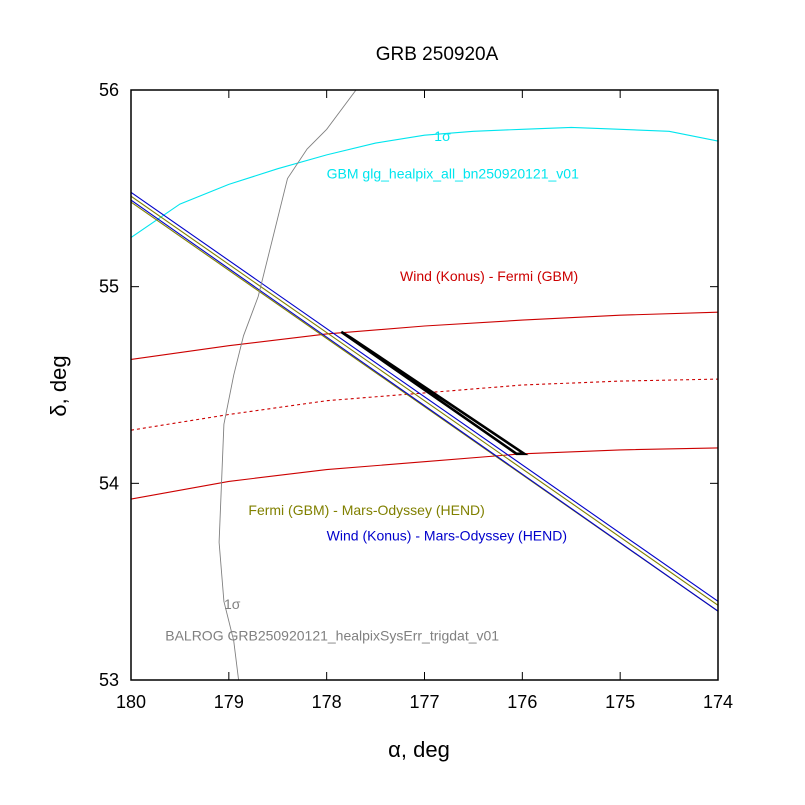 This screenshot has height=805, width=805. What do you see at coordinates (522, 702) in the screenshot?
I see `x-tick-label: 176` at bounding box center [522, 702].